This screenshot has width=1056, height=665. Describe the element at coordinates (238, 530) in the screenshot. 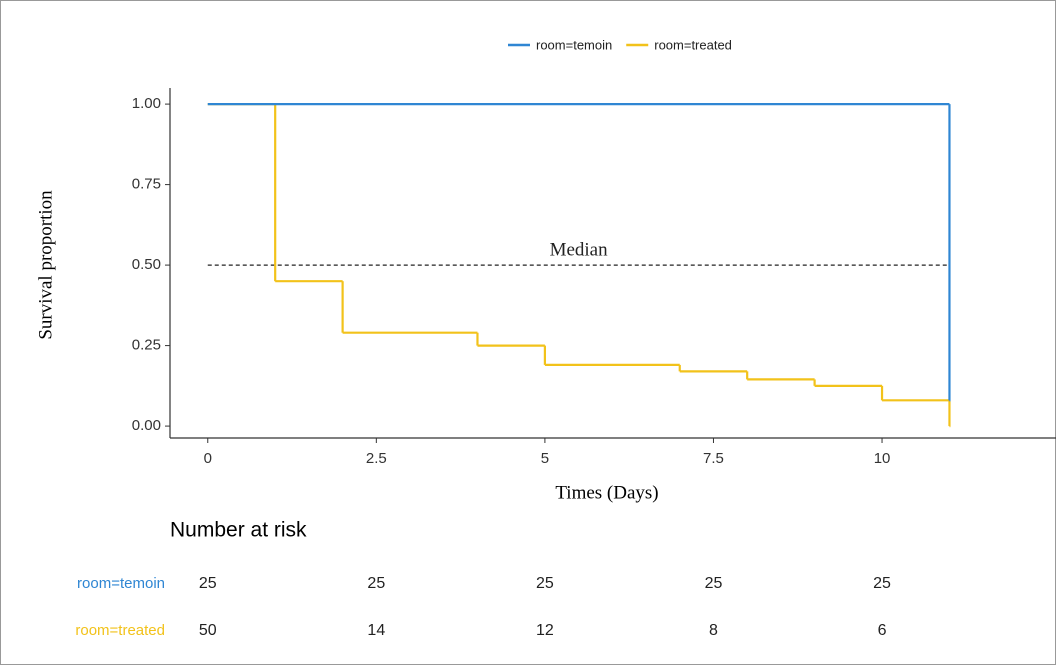

I see `risk-table-title: Number at risk` at that location.